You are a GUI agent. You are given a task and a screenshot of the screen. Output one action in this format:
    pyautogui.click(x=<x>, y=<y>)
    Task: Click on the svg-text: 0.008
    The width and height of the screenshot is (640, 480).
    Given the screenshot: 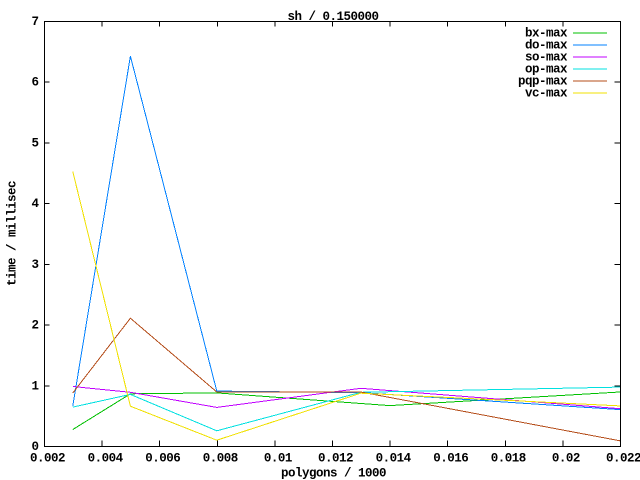 What is the action you would take?
    pyautogui.click(x=220, y=459)
    